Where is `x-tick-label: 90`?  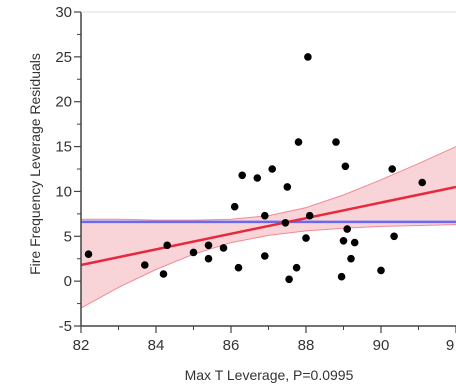 x-tick-label: 90 is located at coordinates (381, 345).